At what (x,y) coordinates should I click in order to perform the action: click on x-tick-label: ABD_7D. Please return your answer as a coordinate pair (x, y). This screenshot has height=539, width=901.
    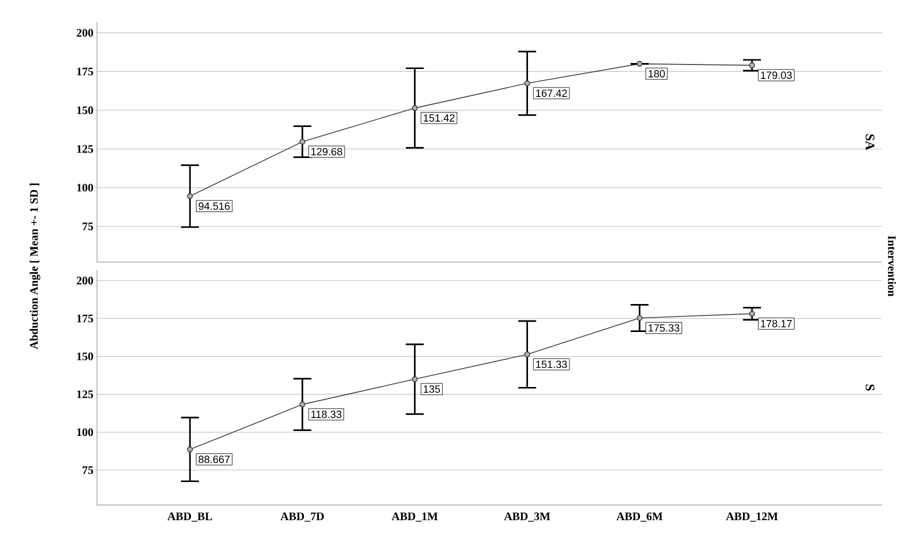
    Looking at the image, I should click on (302, 517).